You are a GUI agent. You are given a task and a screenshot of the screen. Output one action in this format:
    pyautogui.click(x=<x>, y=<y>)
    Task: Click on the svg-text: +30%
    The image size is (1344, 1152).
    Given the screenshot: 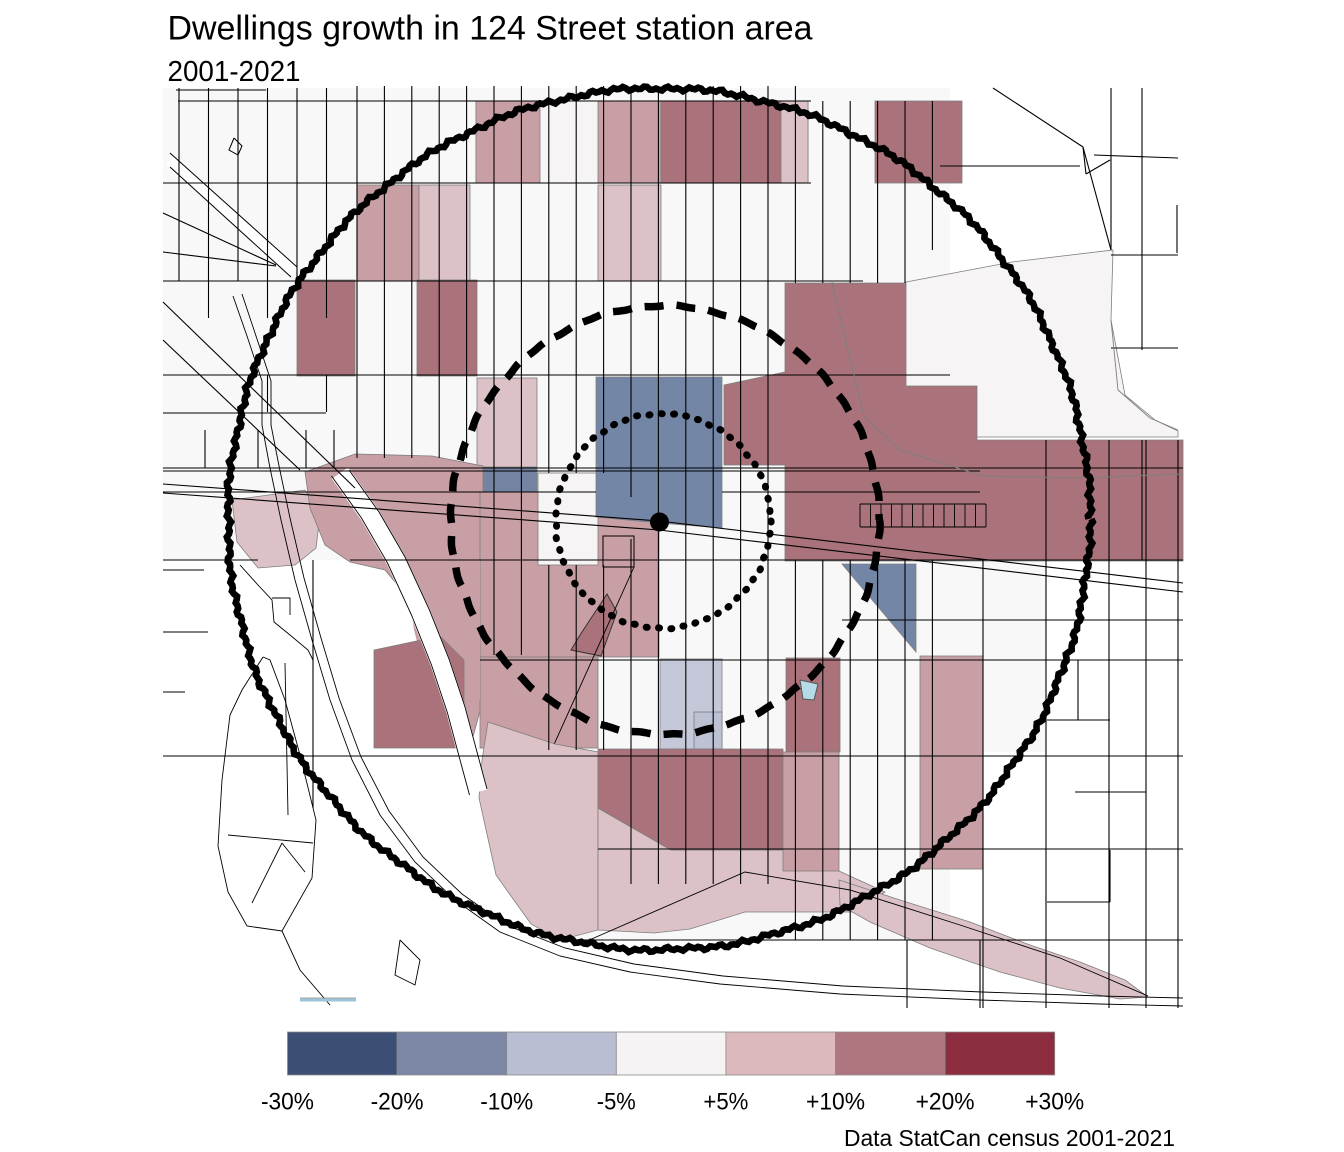 What is the action you would take?
    pyautogui.click(x=1054, y=1102)
    